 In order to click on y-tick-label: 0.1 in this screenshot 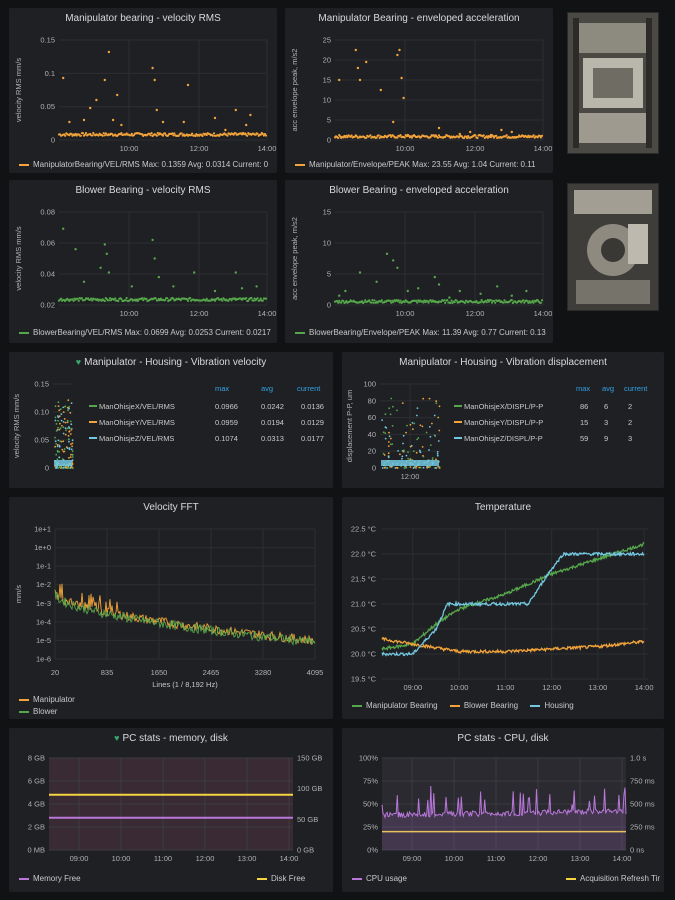, I will do `click(50, 73)`.